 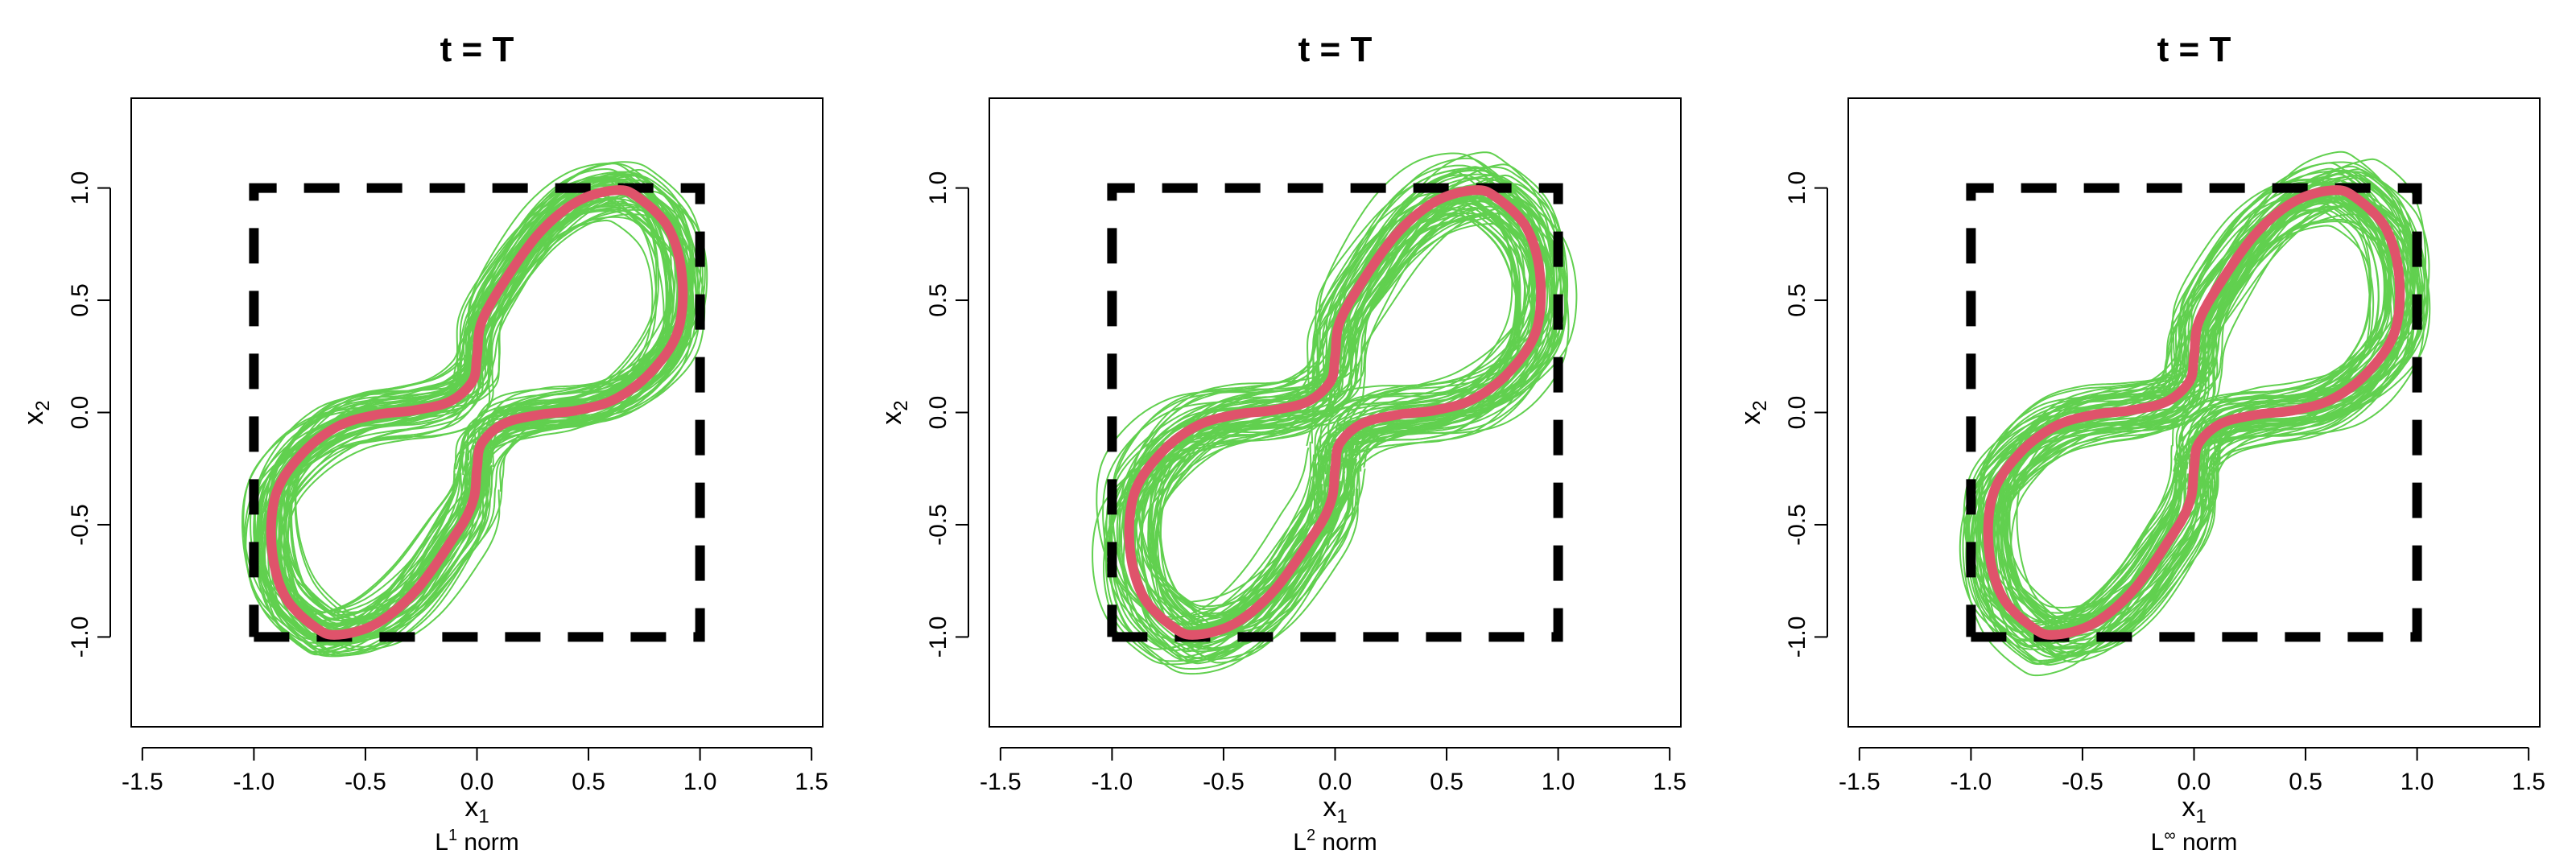 I want to click on y-tick-label: -1.0, so click(x=1797, y=637).